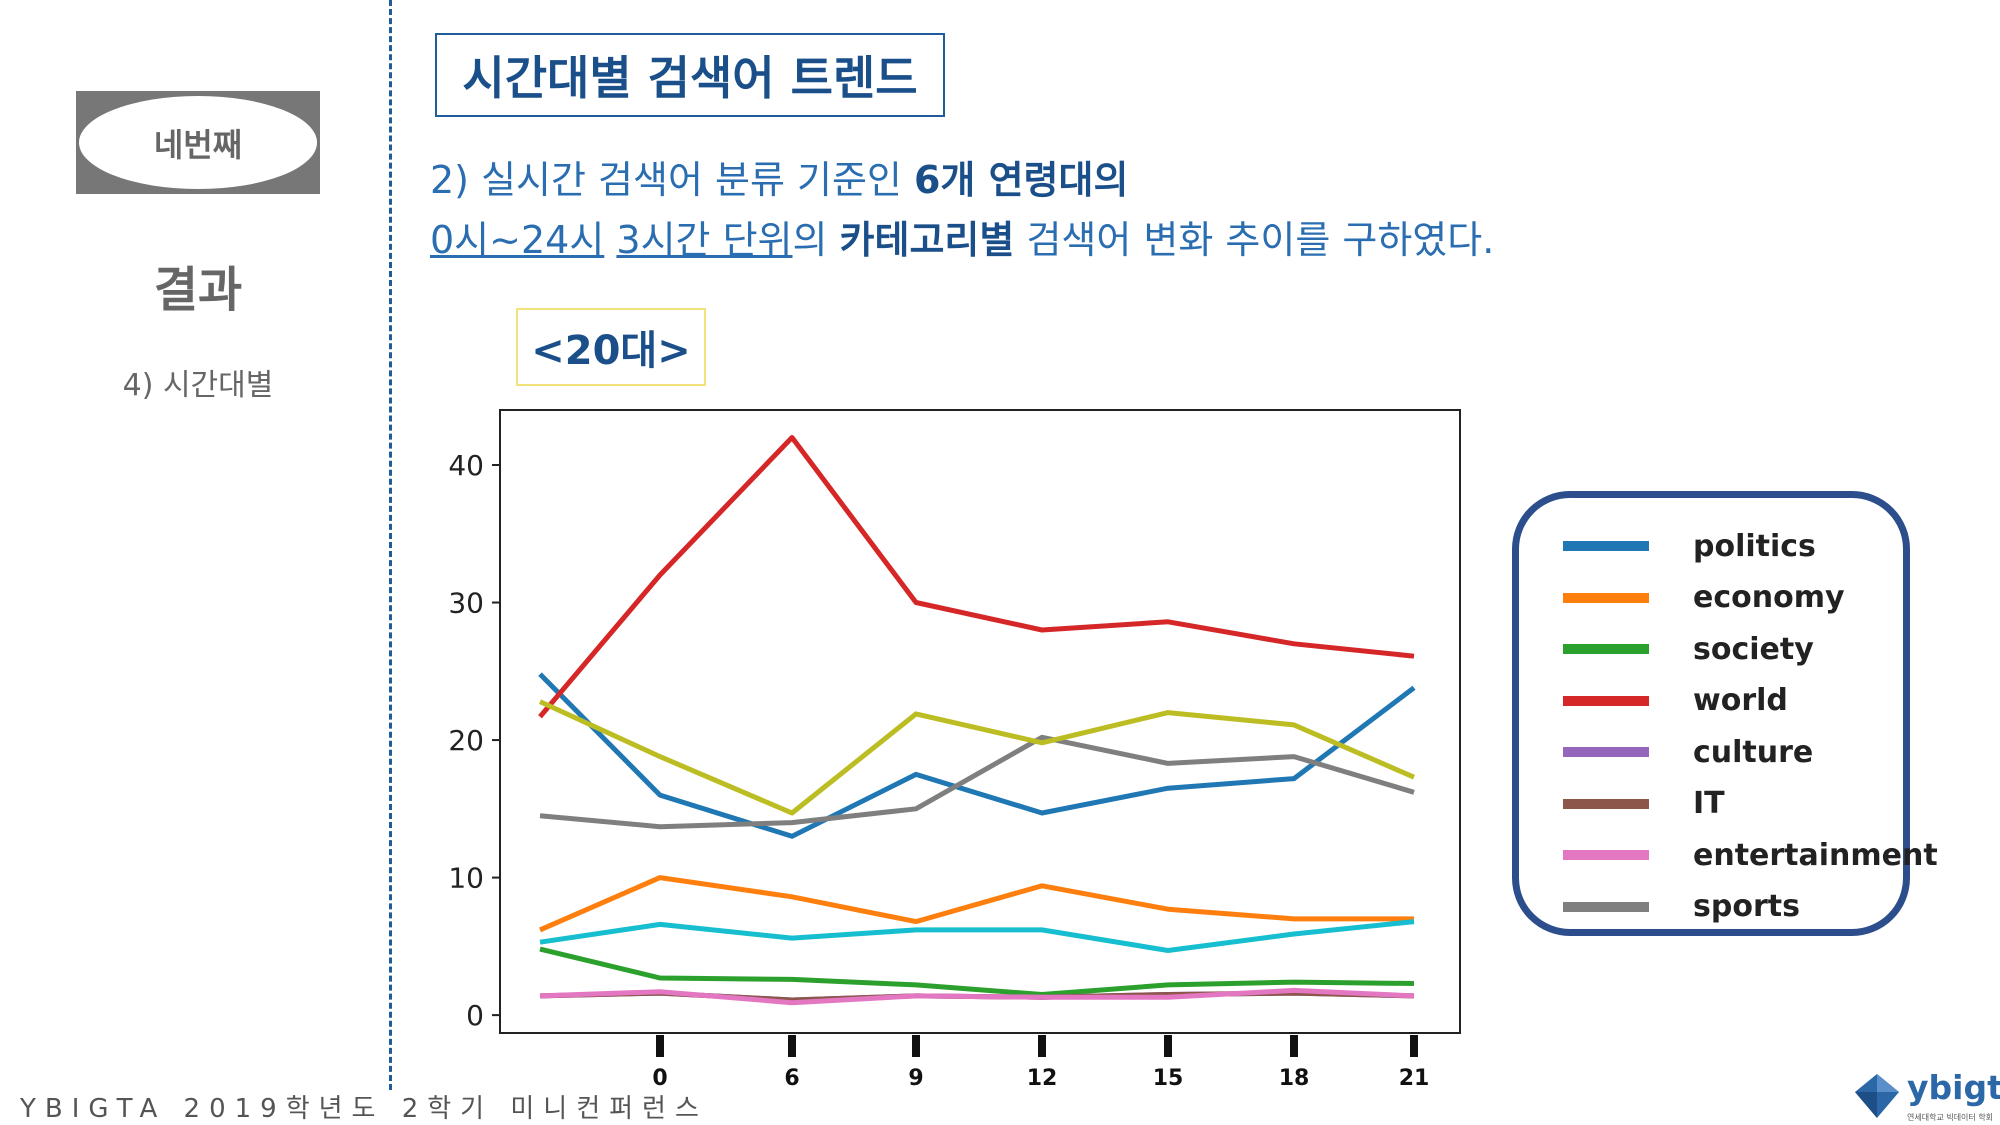 This screenshot has height=1125, width=2000. I want to click on series-line-world, so click(976, 577).